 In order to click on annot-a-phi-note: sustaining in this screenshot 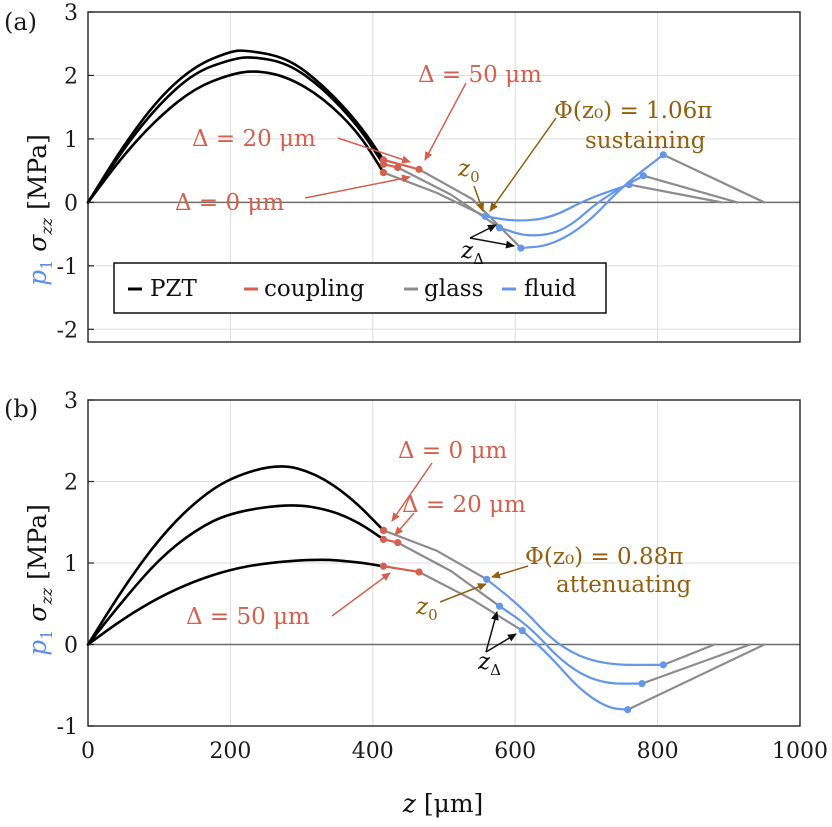, I will do `click(645, 141)`.